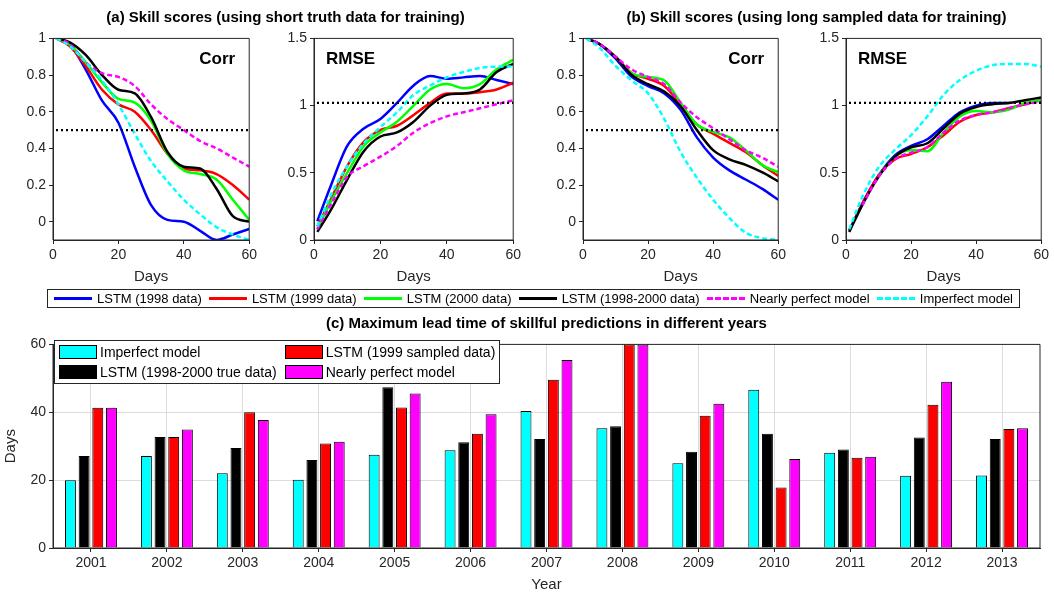 The image size is (1054, 594). Describe the element at coordinates (546, 584) in the screenshot. I see `x-axis-title: Year` at that location.